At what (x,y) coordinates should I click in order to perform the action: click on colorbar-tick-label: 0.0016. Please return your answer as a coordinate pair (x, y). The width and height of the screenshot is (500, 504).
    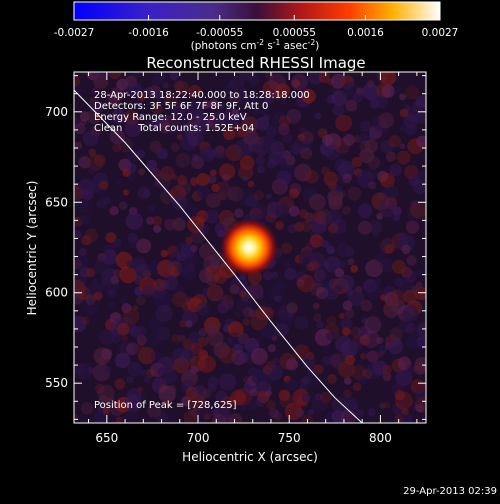
    Looking at the image, I should click on (365, 33).